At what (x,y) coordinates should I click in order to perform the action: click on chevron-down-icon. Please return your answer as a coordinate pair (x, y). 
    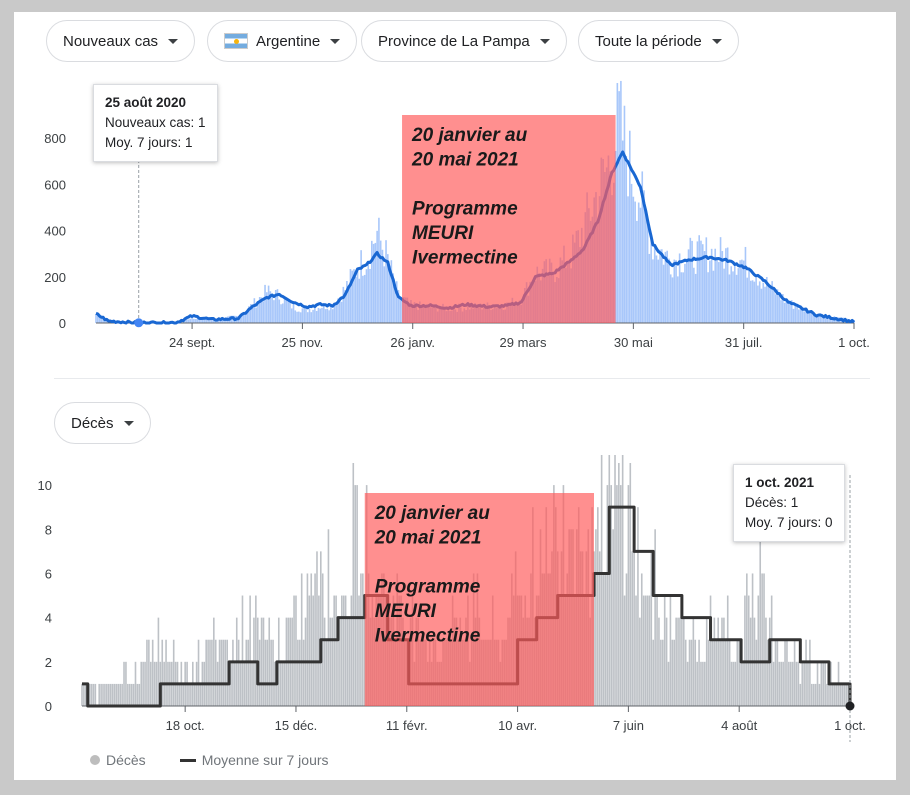
    Looking at the image, I should click on (716, 41).